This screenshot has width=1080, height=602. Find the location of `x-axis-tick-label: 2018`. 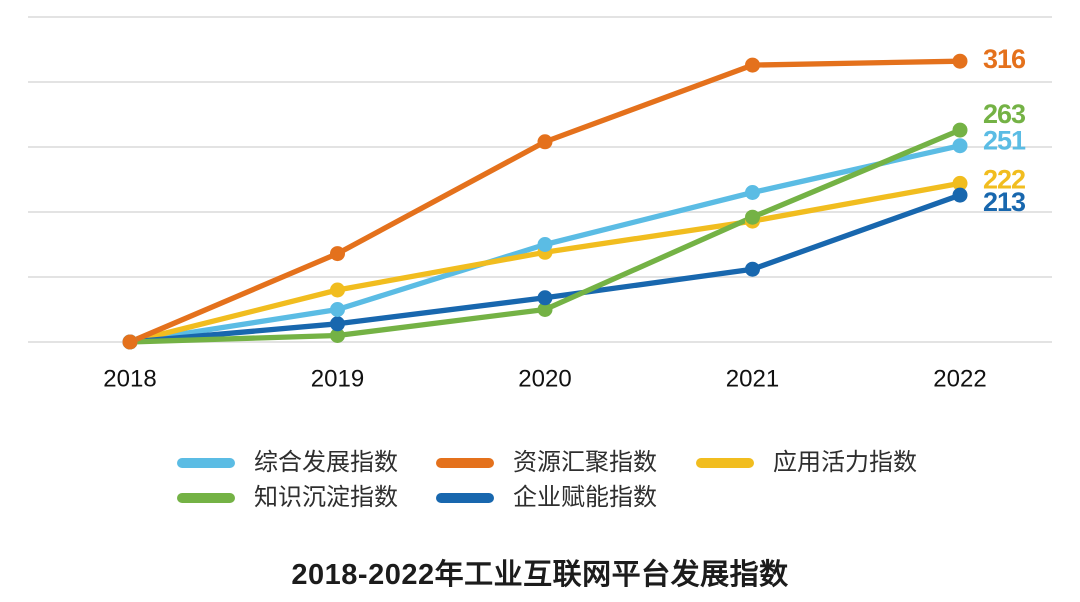

x-axis-tick-label: 2018 is located at coordinates (129, 379).